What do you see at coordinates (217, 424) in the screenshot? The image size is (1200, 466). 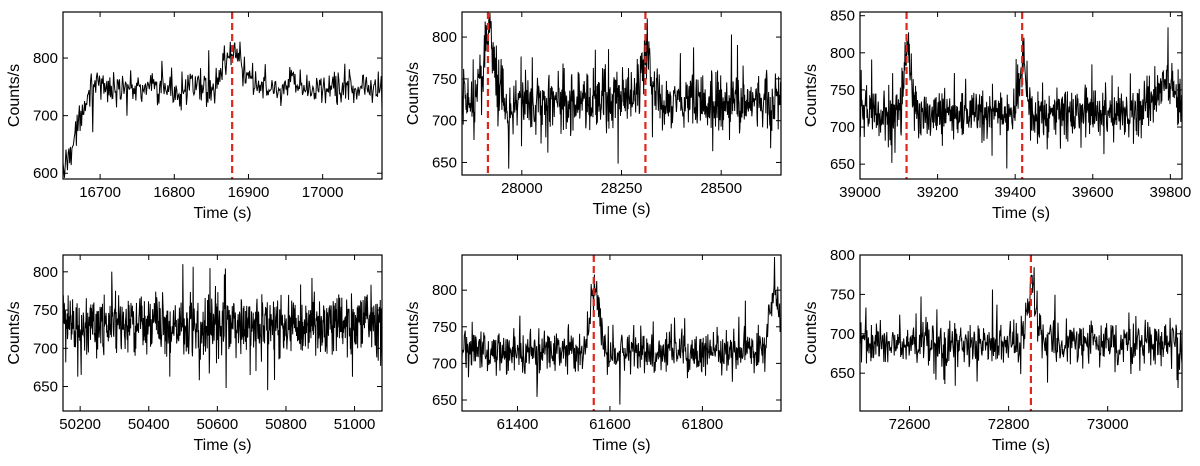 I see `x-tick-label-bottom-left-2: 50600` at bounding box center [217, 424].